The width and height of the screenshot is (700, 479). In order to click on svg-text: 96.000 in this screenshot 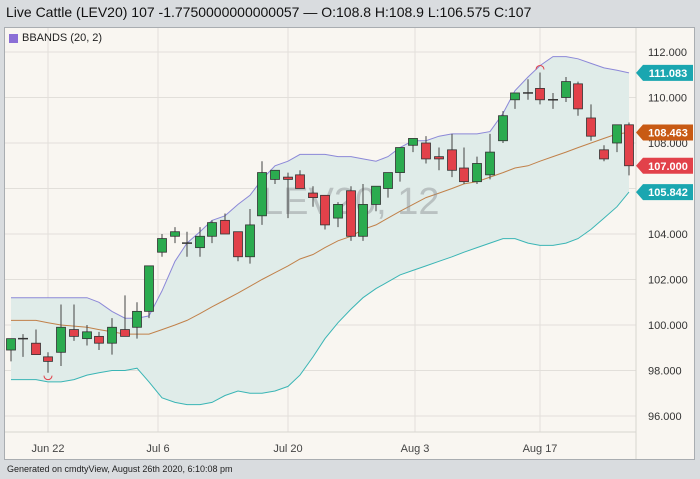, I will do `click(665, 417)`.